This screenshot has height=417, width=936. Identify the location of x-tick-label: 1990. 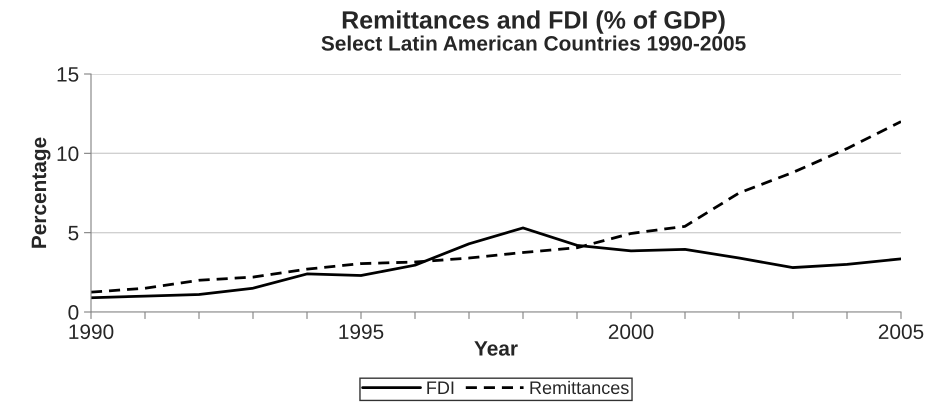
(91, 332).